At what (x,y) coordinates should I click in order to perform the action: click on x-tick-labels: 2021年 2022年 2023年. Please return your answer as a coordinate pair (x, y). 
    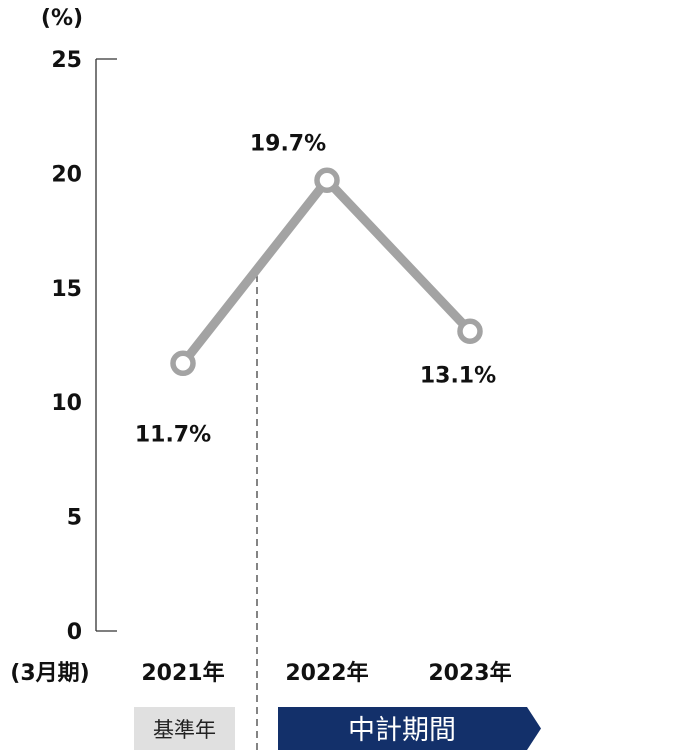
    Looking at the image, I should click on (326, 673).